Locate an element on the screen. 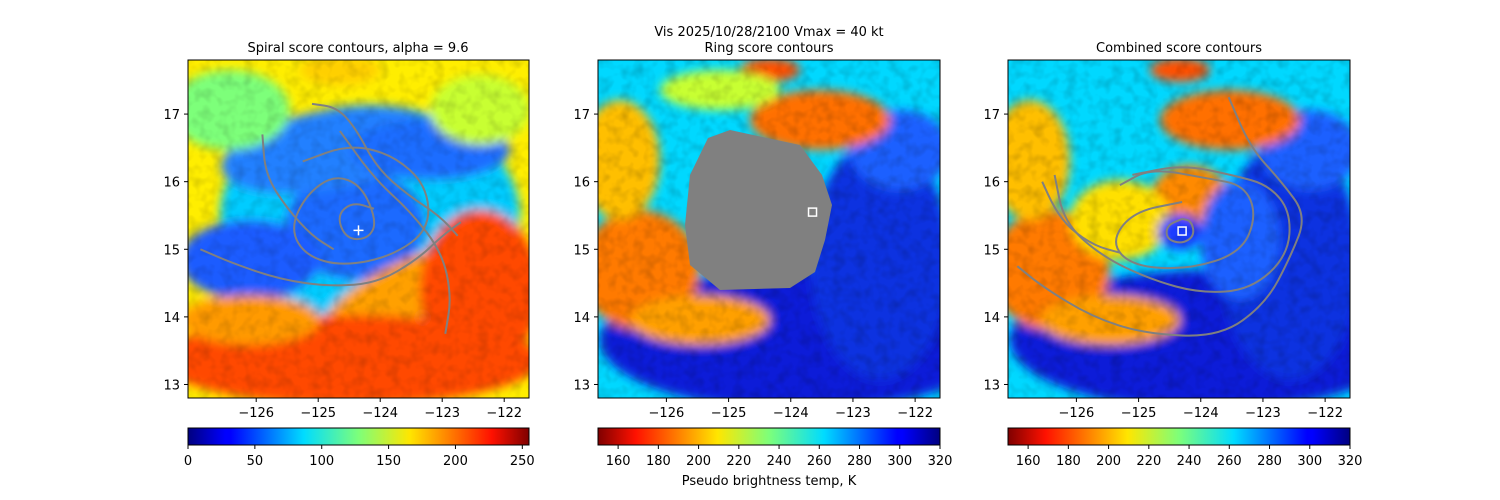  axis-ticks: −126 −125 −124 −123 −122 13 14 15 16 17 is located at coordinates (342, 264).